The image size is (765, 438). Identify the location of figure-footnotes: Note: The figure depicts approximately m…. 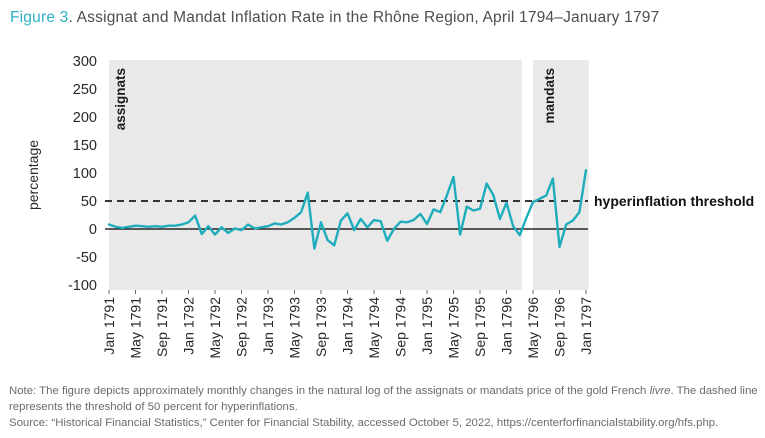
(384, 407).